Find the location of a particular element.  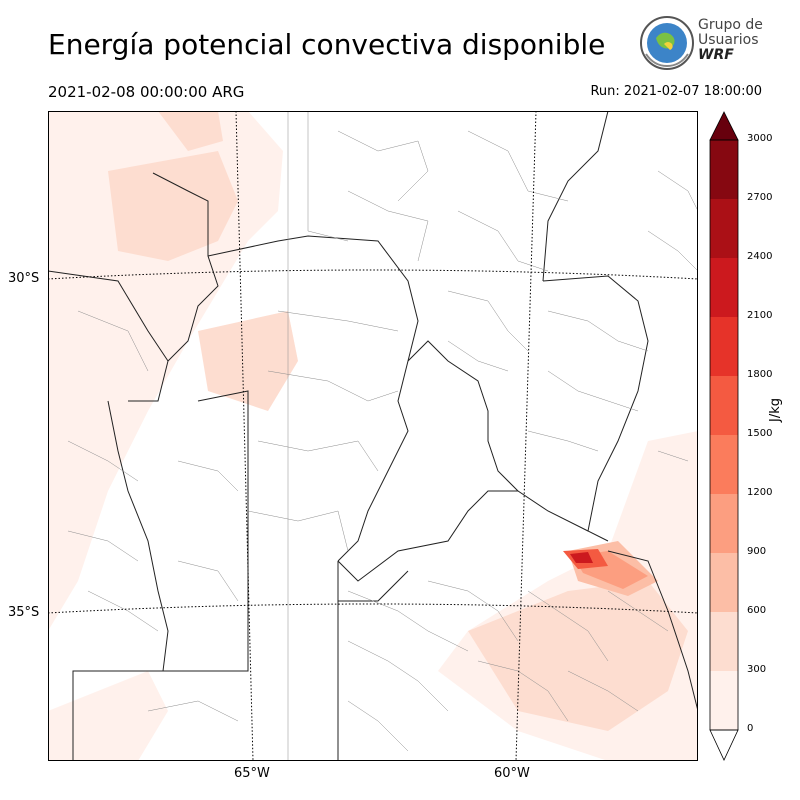

wrf-logo: Grupo de Usuarios WRF is located at coordinates (703, 44).